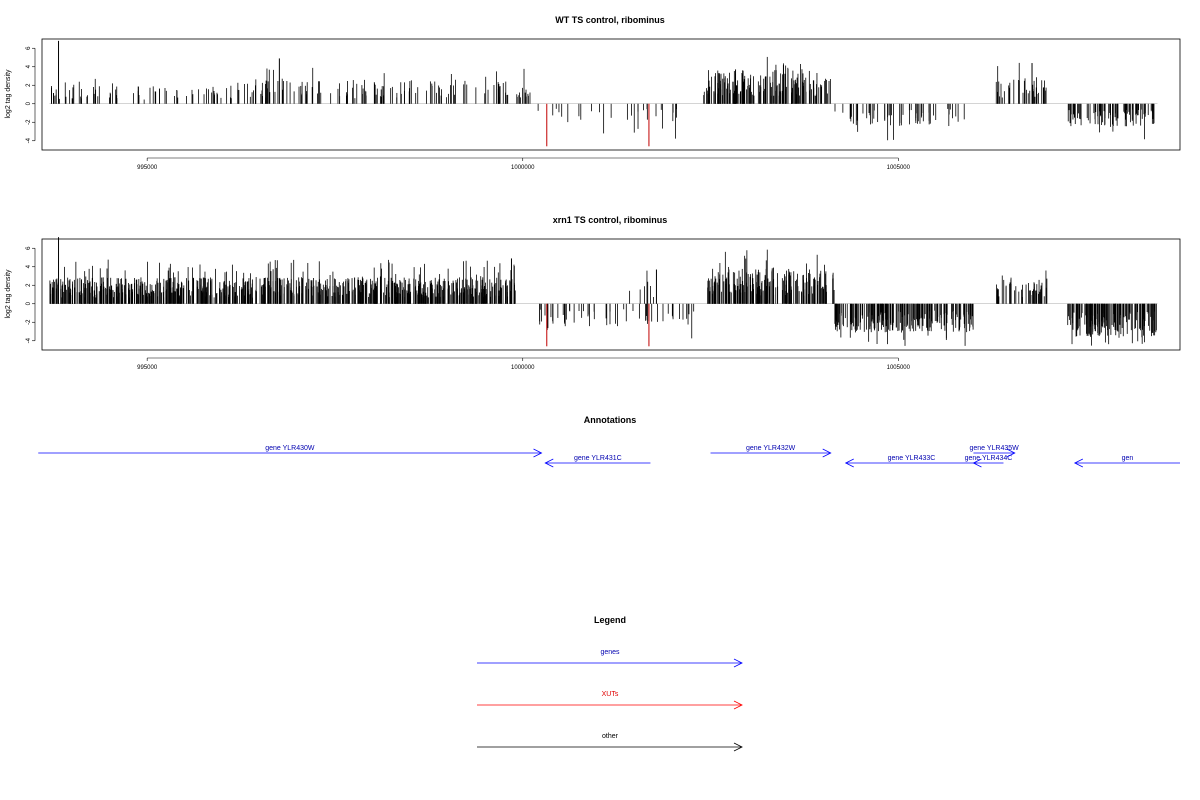  What do you see at coordinates (610, 736) in the screenshot?
I see `legend-label: other` at bounding box center [610, 736].